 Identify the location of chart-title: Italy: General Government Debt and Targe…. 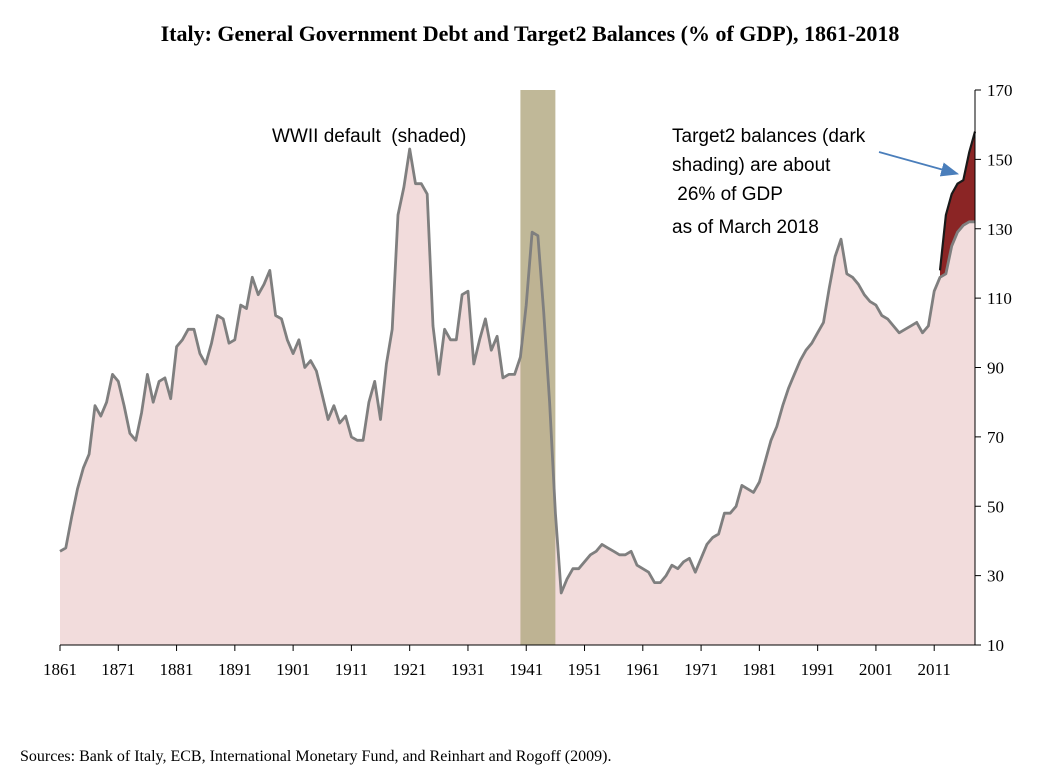
(530, 33).